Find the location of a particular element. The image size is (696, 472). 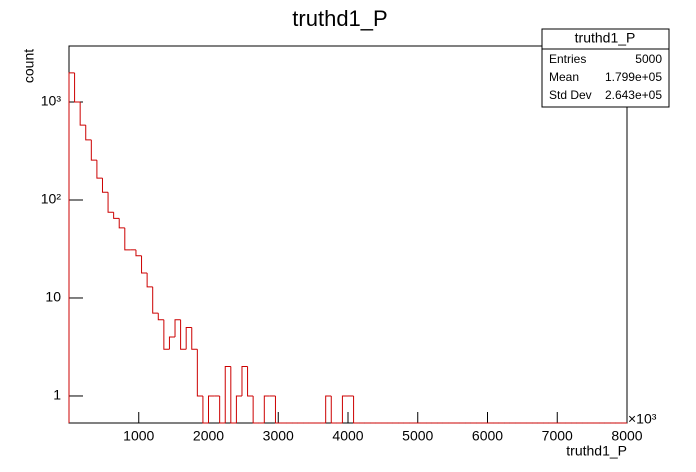

stats-key: Entries is located at coordinates (567, 59).